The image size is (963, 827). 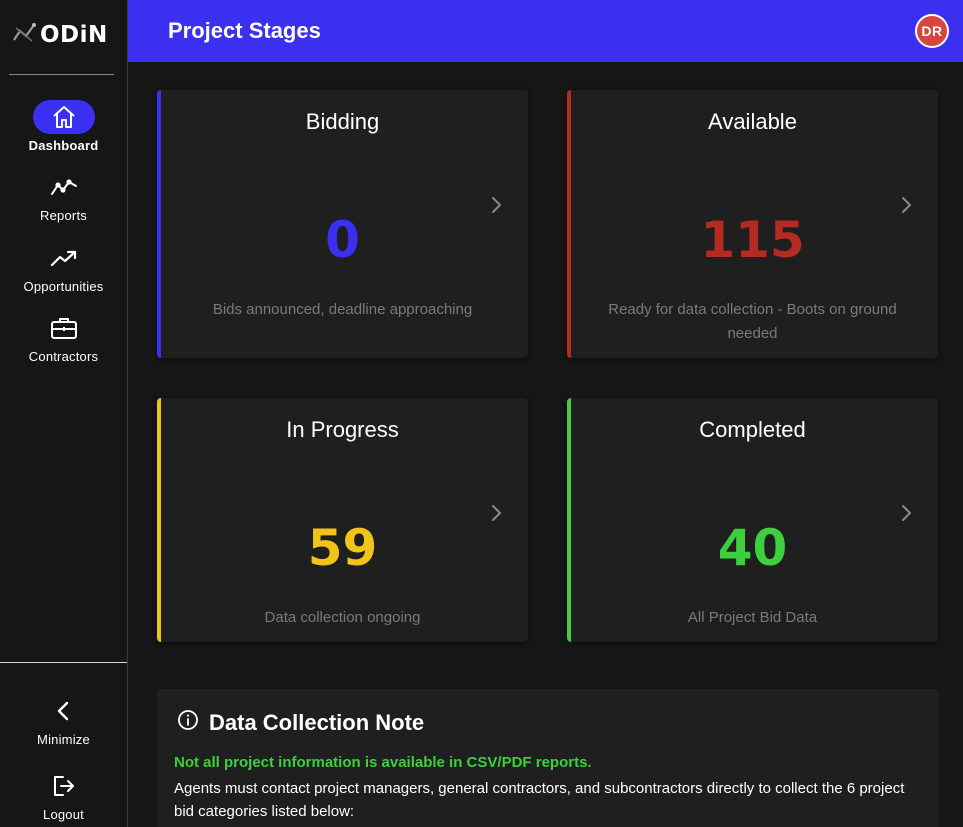 I want to click on card-count: 59, so click(x=342, y=548).